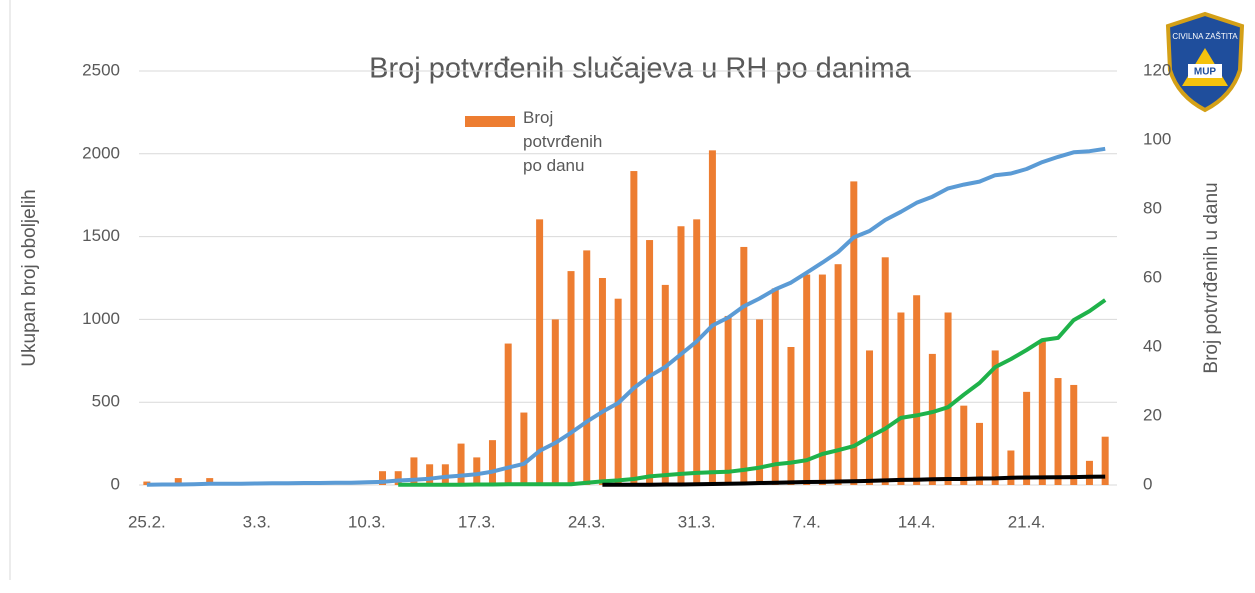  Describe the element at coordinates (806, 521) in the screenshot. I see `x-tick-label: 7.4.` at that location.